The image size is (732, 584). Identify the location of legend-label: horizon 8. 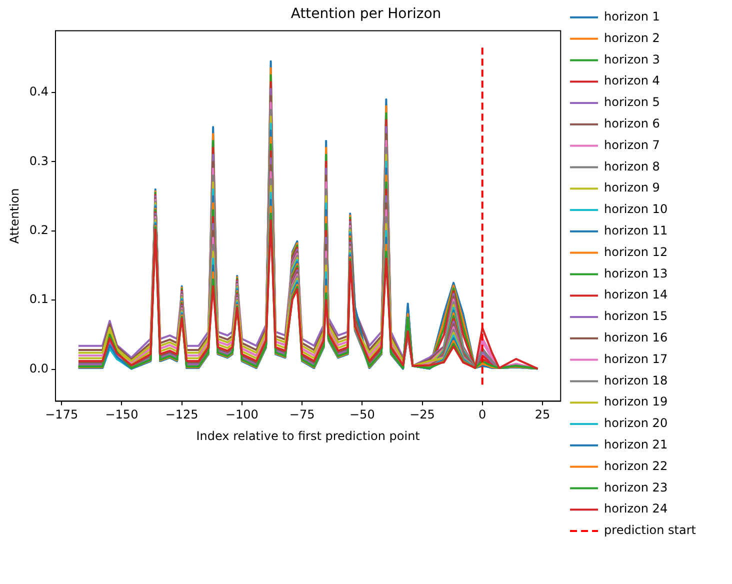
(632, 166).